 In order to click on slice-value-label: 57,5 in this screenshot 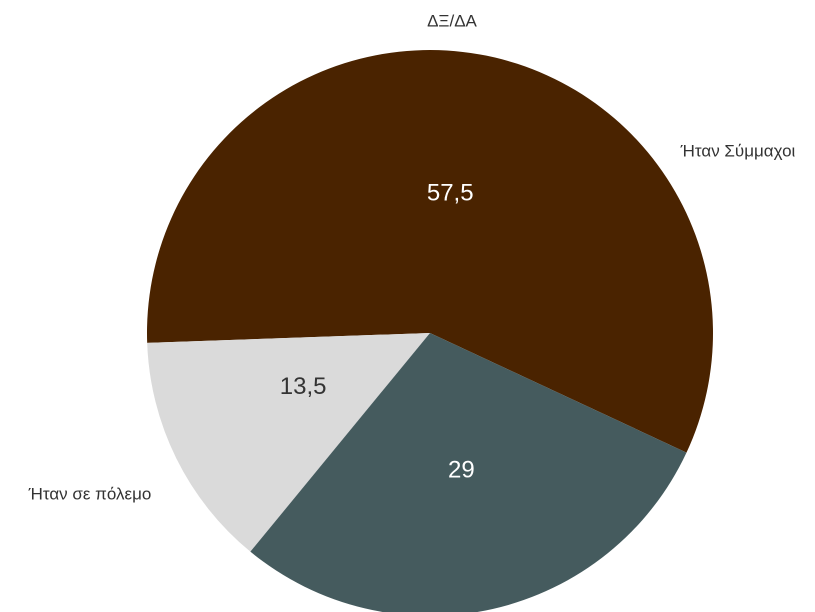, I will do `click(450, 193)`.